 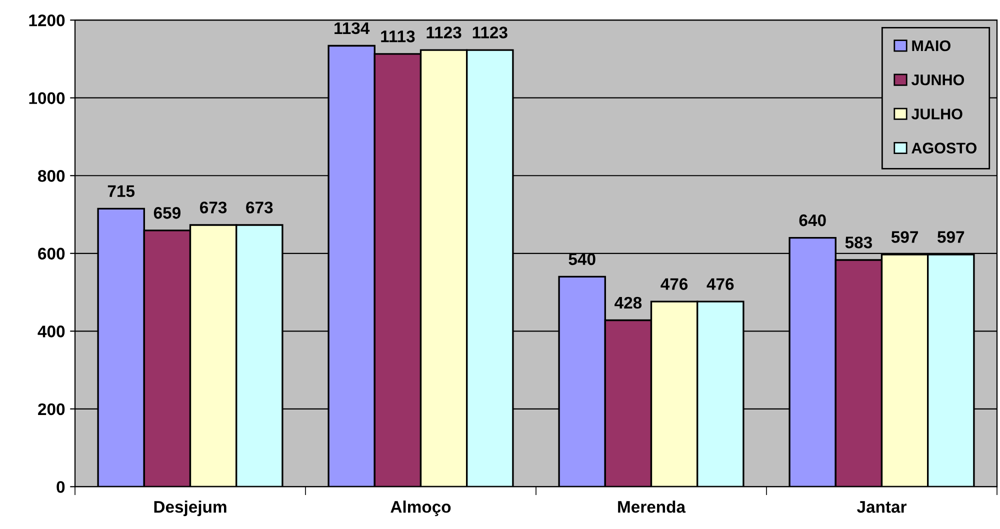 What do you see at coordinates (931, 46) in the screenshot?
I see `legend-label: MAIO` at bounding box center [931, 46].